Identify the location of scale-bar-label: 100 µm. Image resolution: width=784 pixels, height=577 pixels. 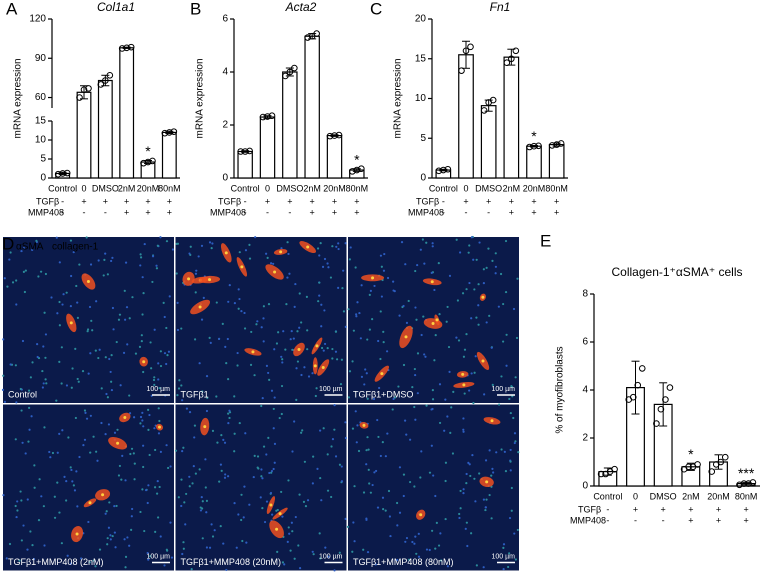
(504, 389).